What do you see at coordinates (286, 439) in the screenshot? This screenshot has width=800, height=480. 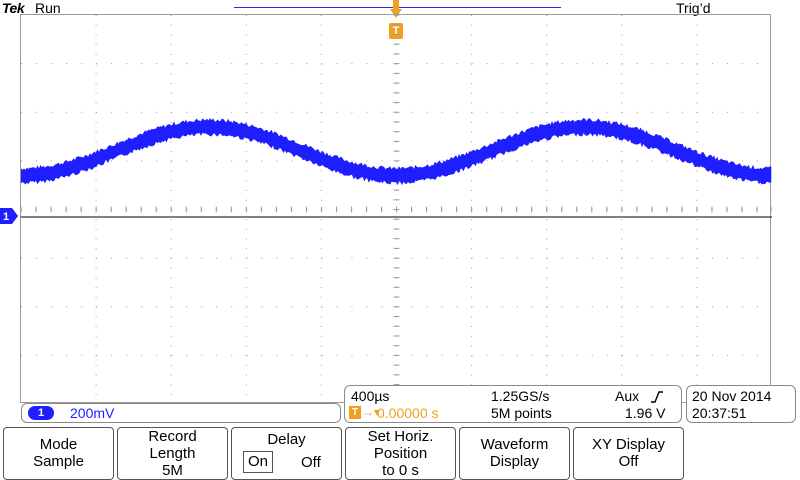 I see `delay-label: Delay` at bounding box center [286, 439].